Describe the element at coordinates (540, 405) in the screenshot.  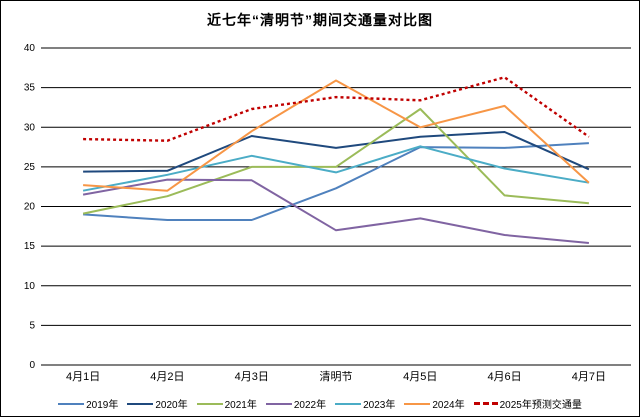
I see `legend-label: 2025年预测交通量` at that location.